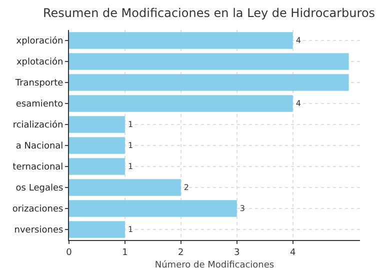 This screenshot has width=380, height=280. Describe the element at coordinates (209, 13) in the screenshot. I see `chart-title: Resumen de Modificaciones en la Ley de Hidrocarburos` at that location.